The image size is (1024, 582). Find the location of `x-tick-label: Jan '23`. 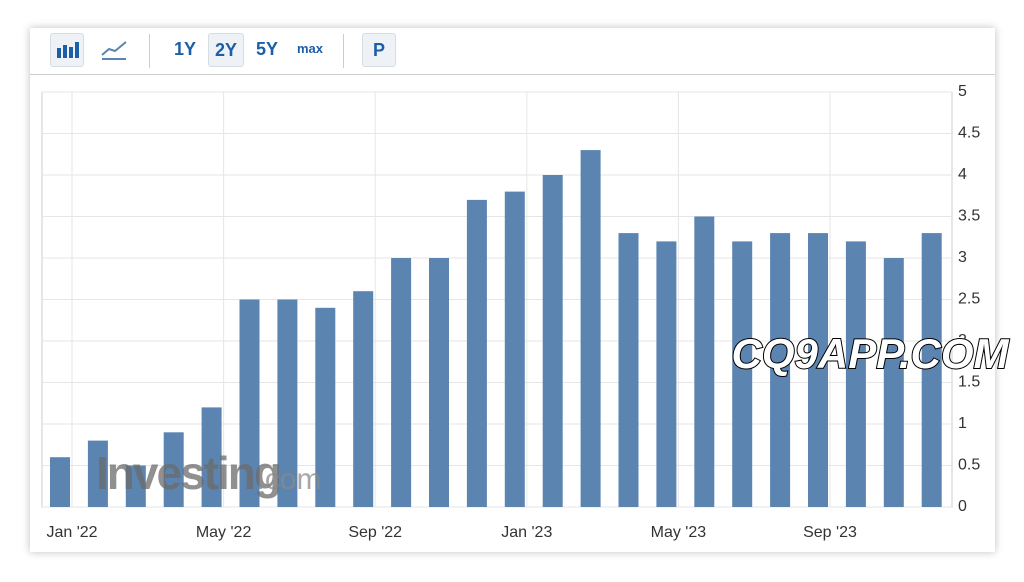

x-tick-label: Jan '23 is located at coordinates (526, 532).